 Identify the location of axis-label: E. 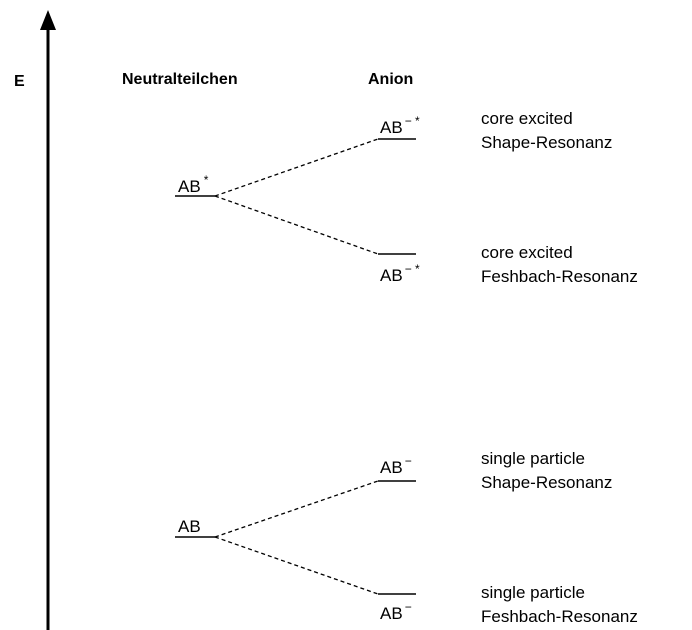
(19, 81).